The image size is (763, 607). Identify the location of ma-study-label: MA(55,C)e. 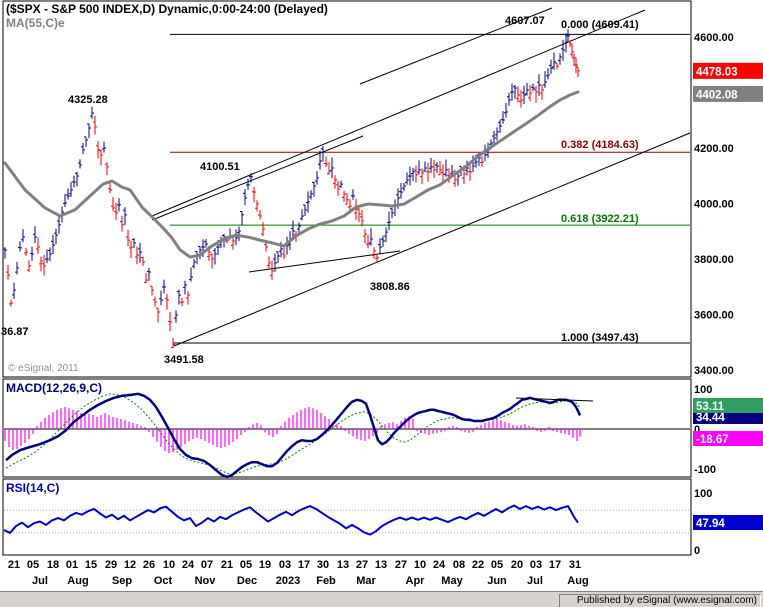
(35, 23).